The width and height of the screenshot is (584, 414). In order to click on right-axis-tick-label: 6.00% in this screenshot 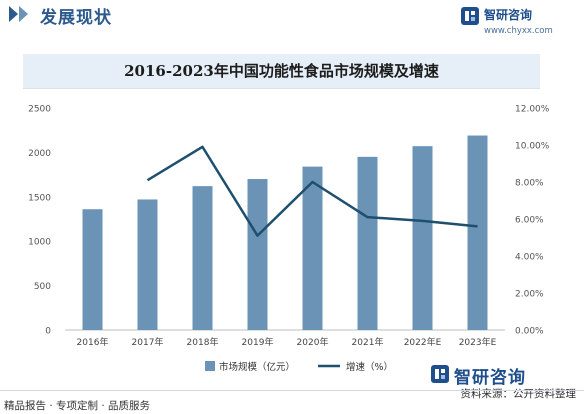, I will do `click(529, 221)`.